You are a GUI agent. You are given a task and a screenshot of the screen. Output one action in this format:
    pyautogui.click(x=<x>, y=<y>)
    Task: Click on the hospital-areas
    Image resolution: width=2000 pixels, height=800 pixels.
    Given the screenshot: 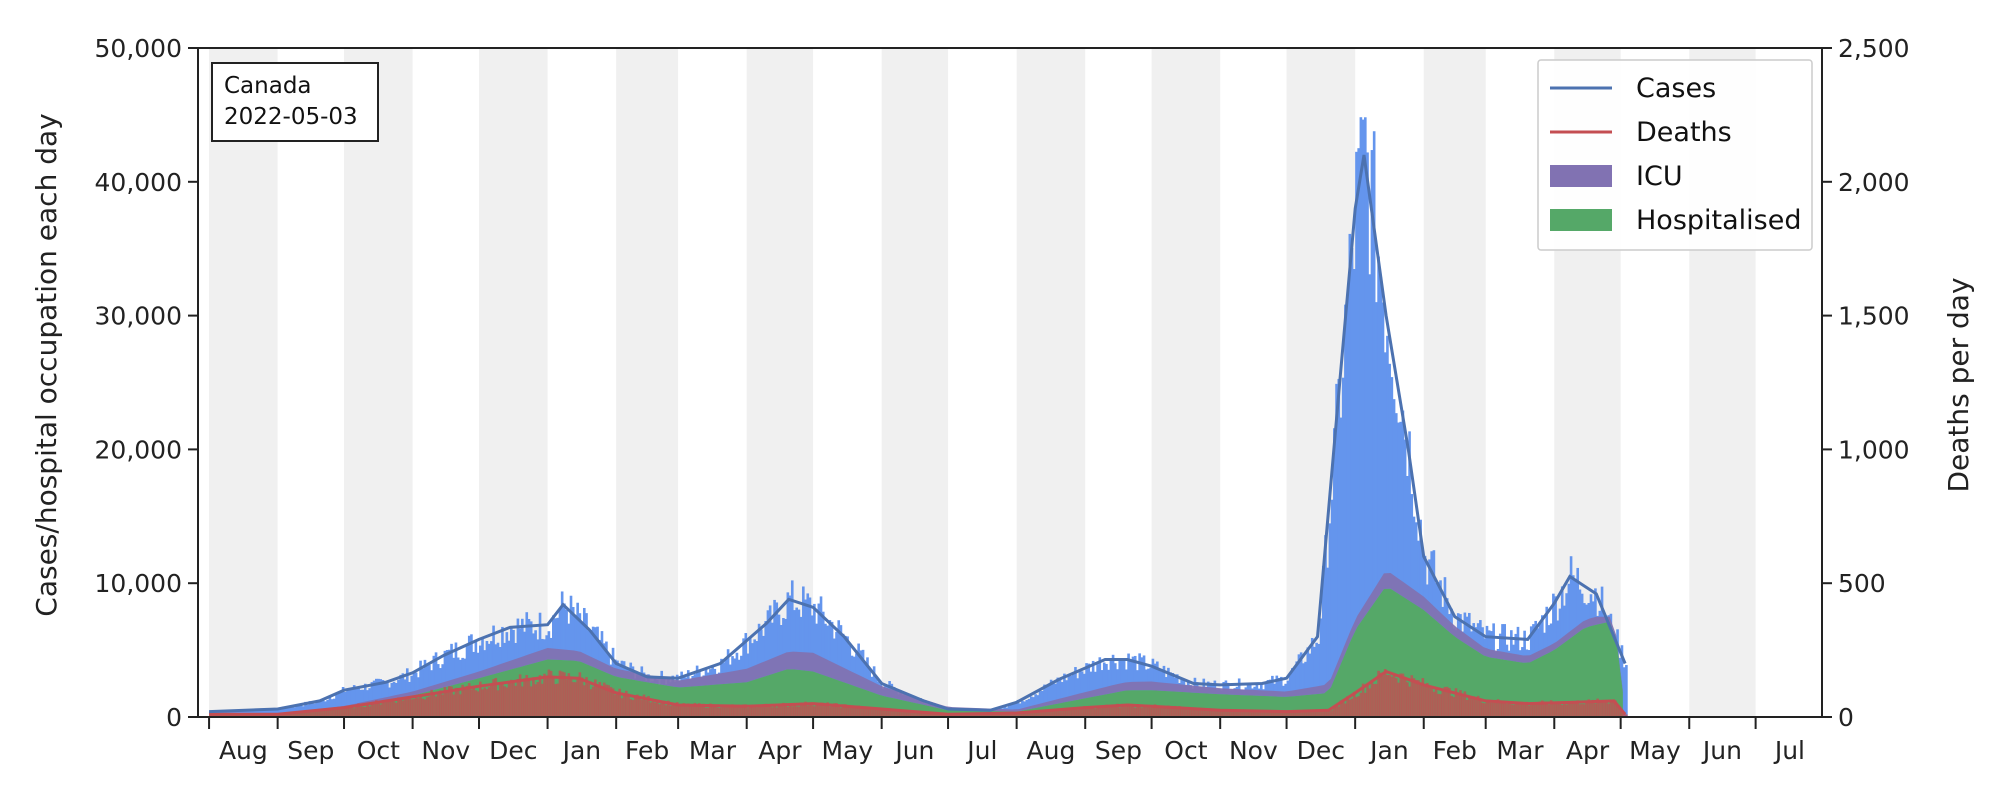 What is the action you would take?
    pyautogui.click(x=918, y=644)
    